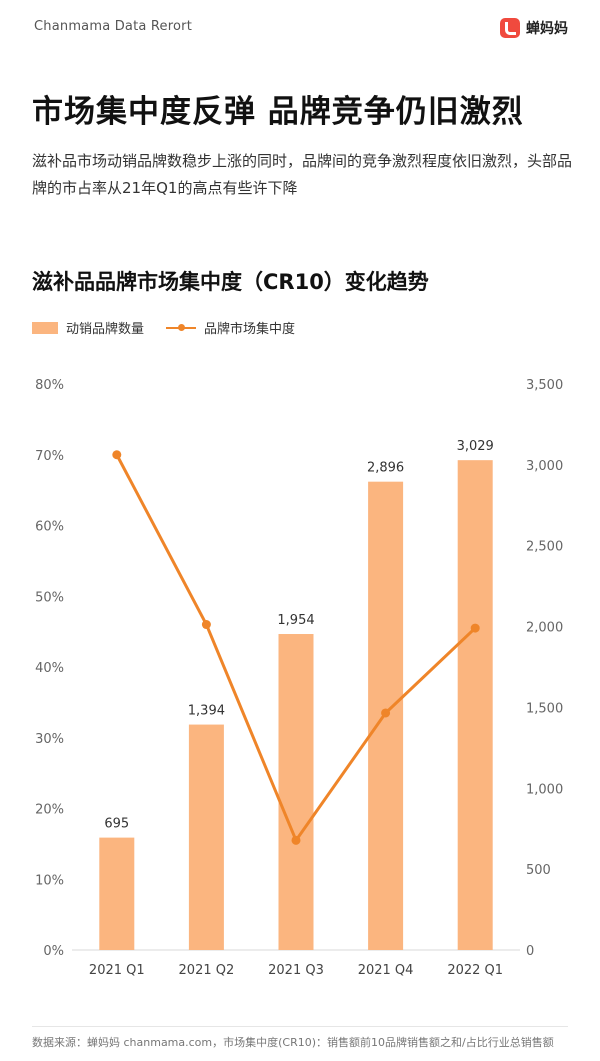  Describe the element at coordinates (510, 28) in the screenshot. I see `chanmama-logo-icon` at that location.